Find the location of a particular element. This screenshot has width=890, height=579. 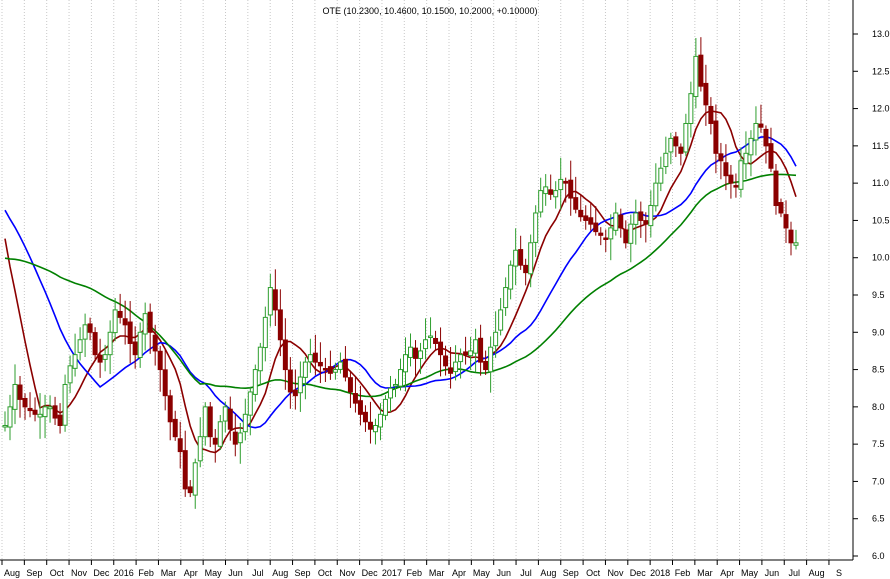

y-tick-label: 12.0 is located at coordinates (881, 109).